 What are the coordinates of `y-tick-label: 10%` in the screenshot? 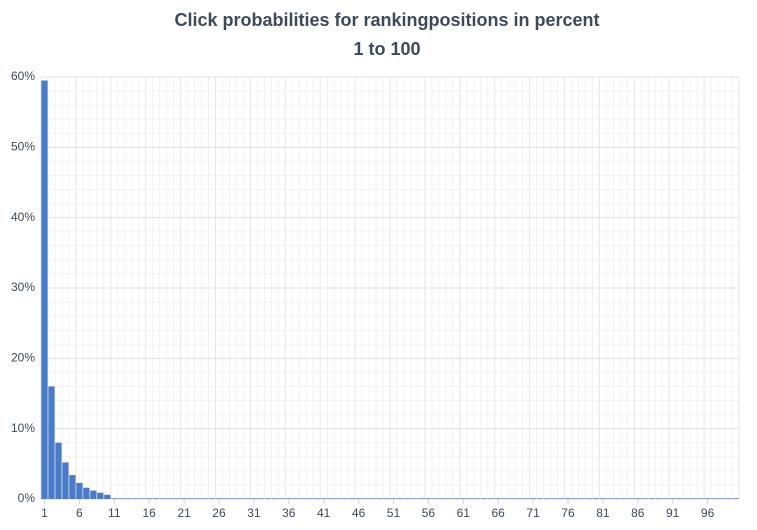 It's located at (23, 428).